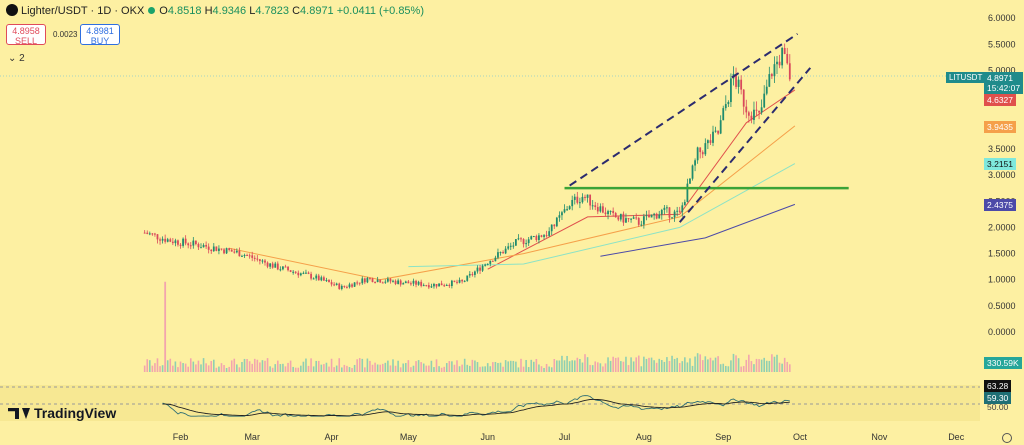  Describe the element at coordinates (100, 35) in the screenshot. I see `buy-button: 4.8981 BUY` at that location.